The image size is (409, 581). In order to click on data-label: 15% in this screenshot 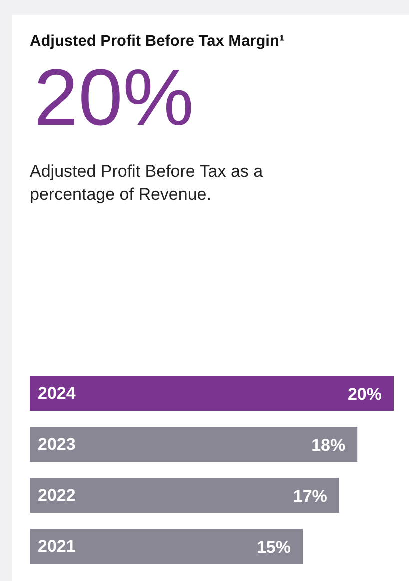, I will do `click(273, 548)`.